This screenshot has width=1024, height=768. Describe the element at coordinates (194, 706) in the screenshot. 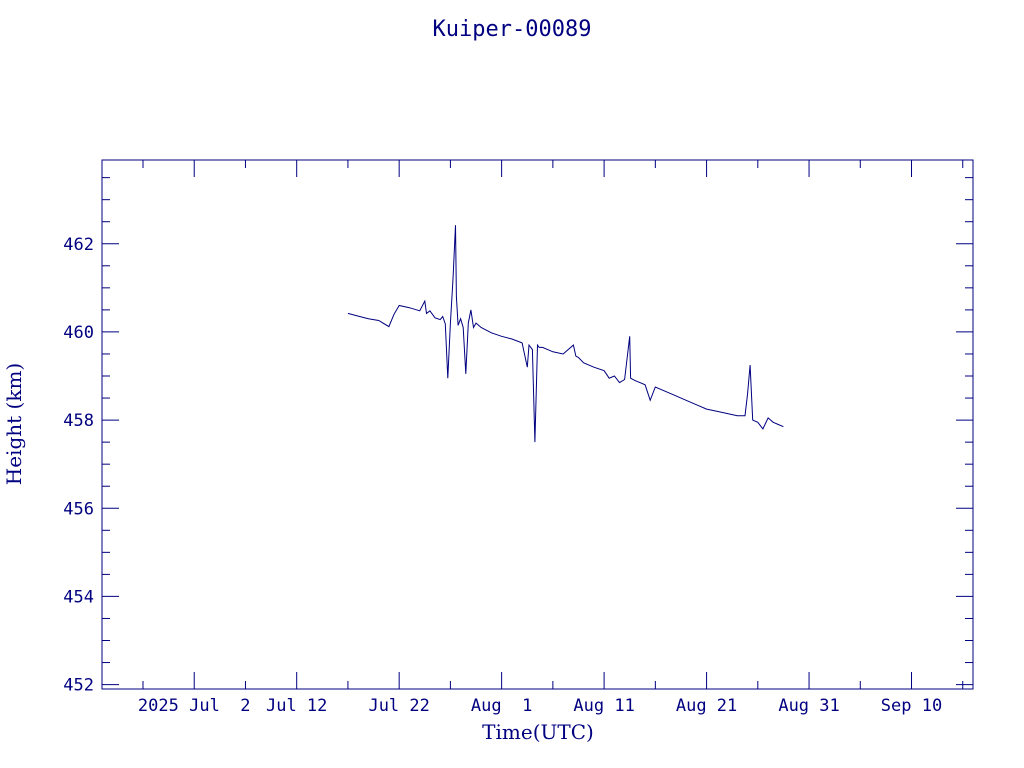

I see `x-tick-label: 2025 Jul 2` at that location.